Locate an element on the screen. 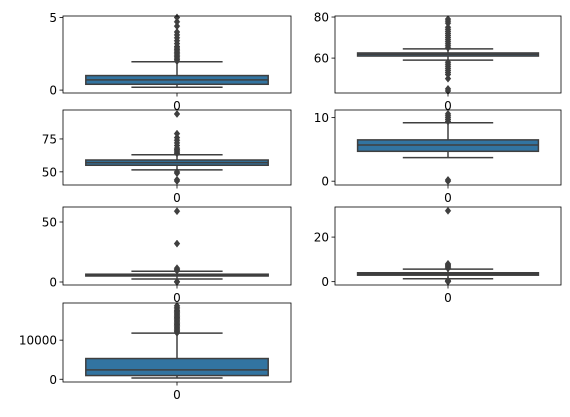 The width and height of the screenshot is (570, 417). subplot-6: 0 20 0 is located at coordinates (438, 255).